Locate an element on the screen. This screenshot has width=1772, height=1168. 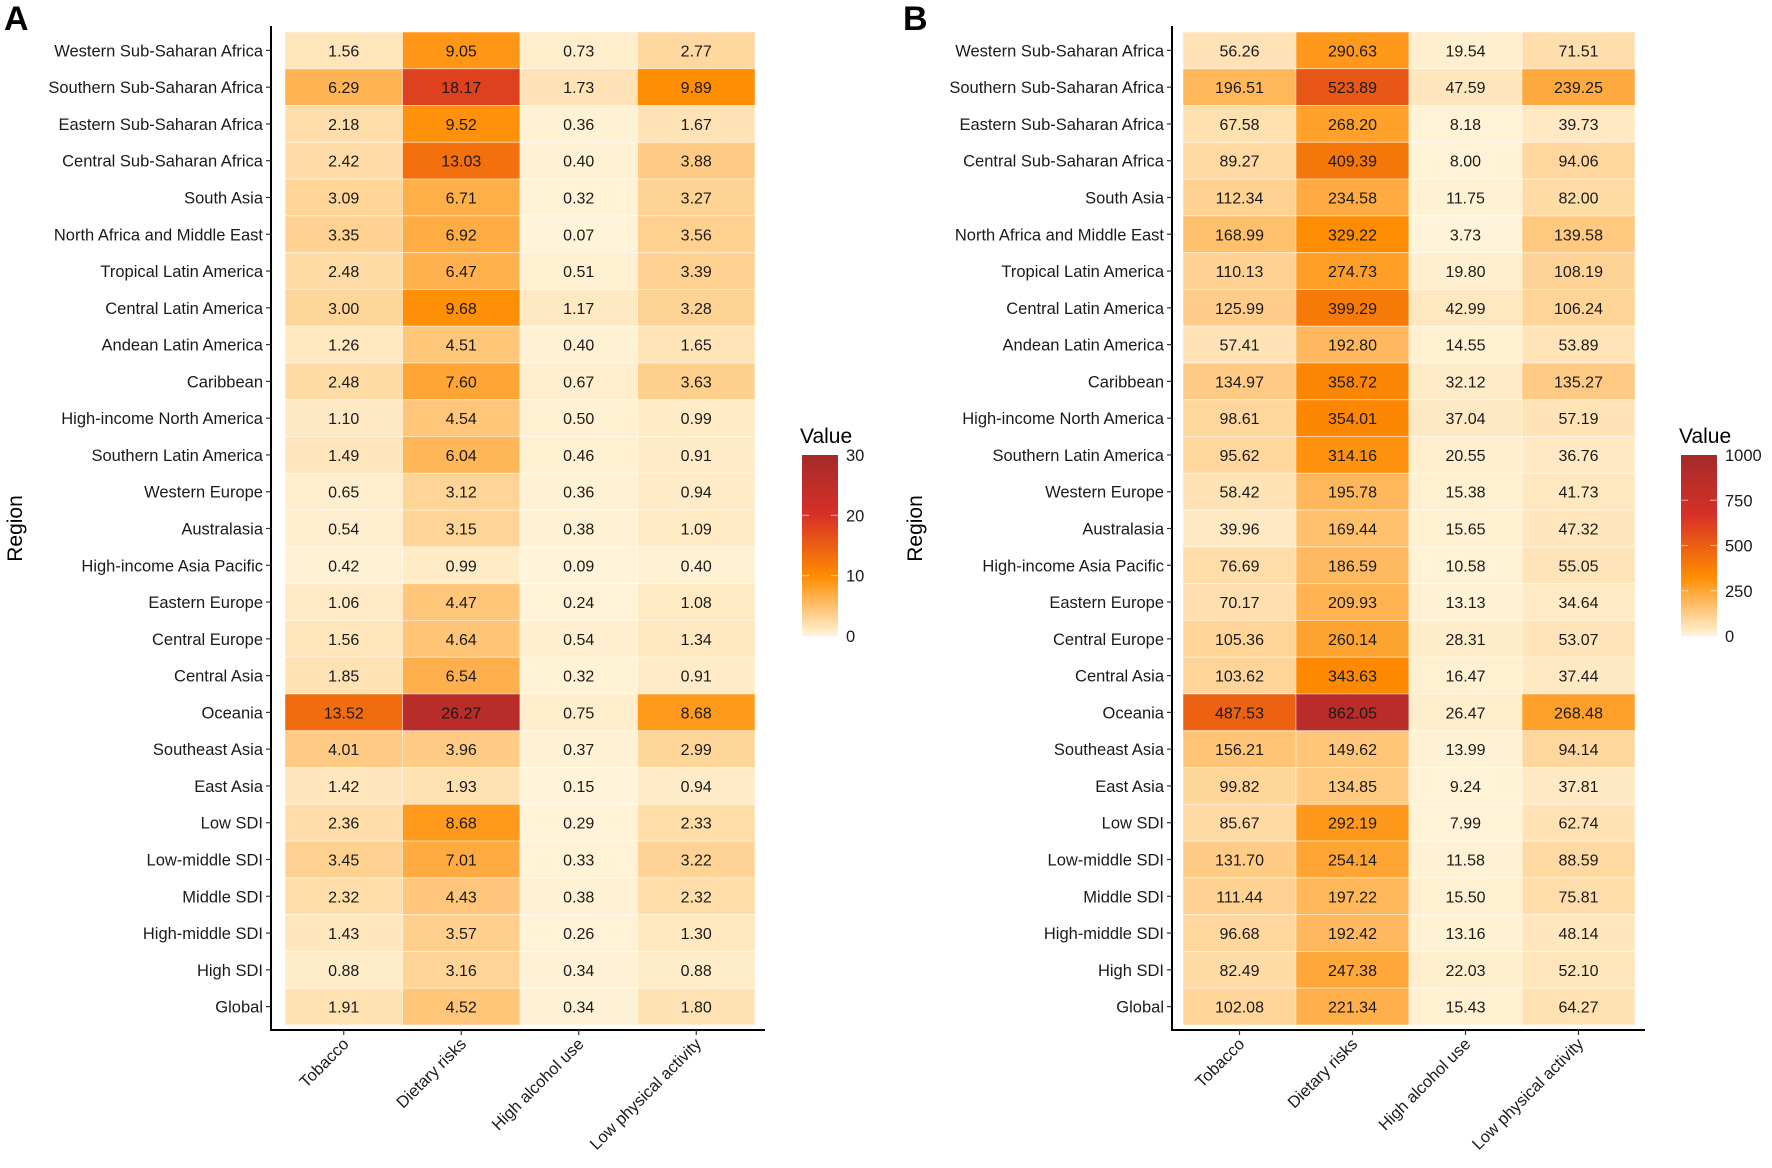
cell-value-label: 71.51 is located at coordinates (1578, 51).